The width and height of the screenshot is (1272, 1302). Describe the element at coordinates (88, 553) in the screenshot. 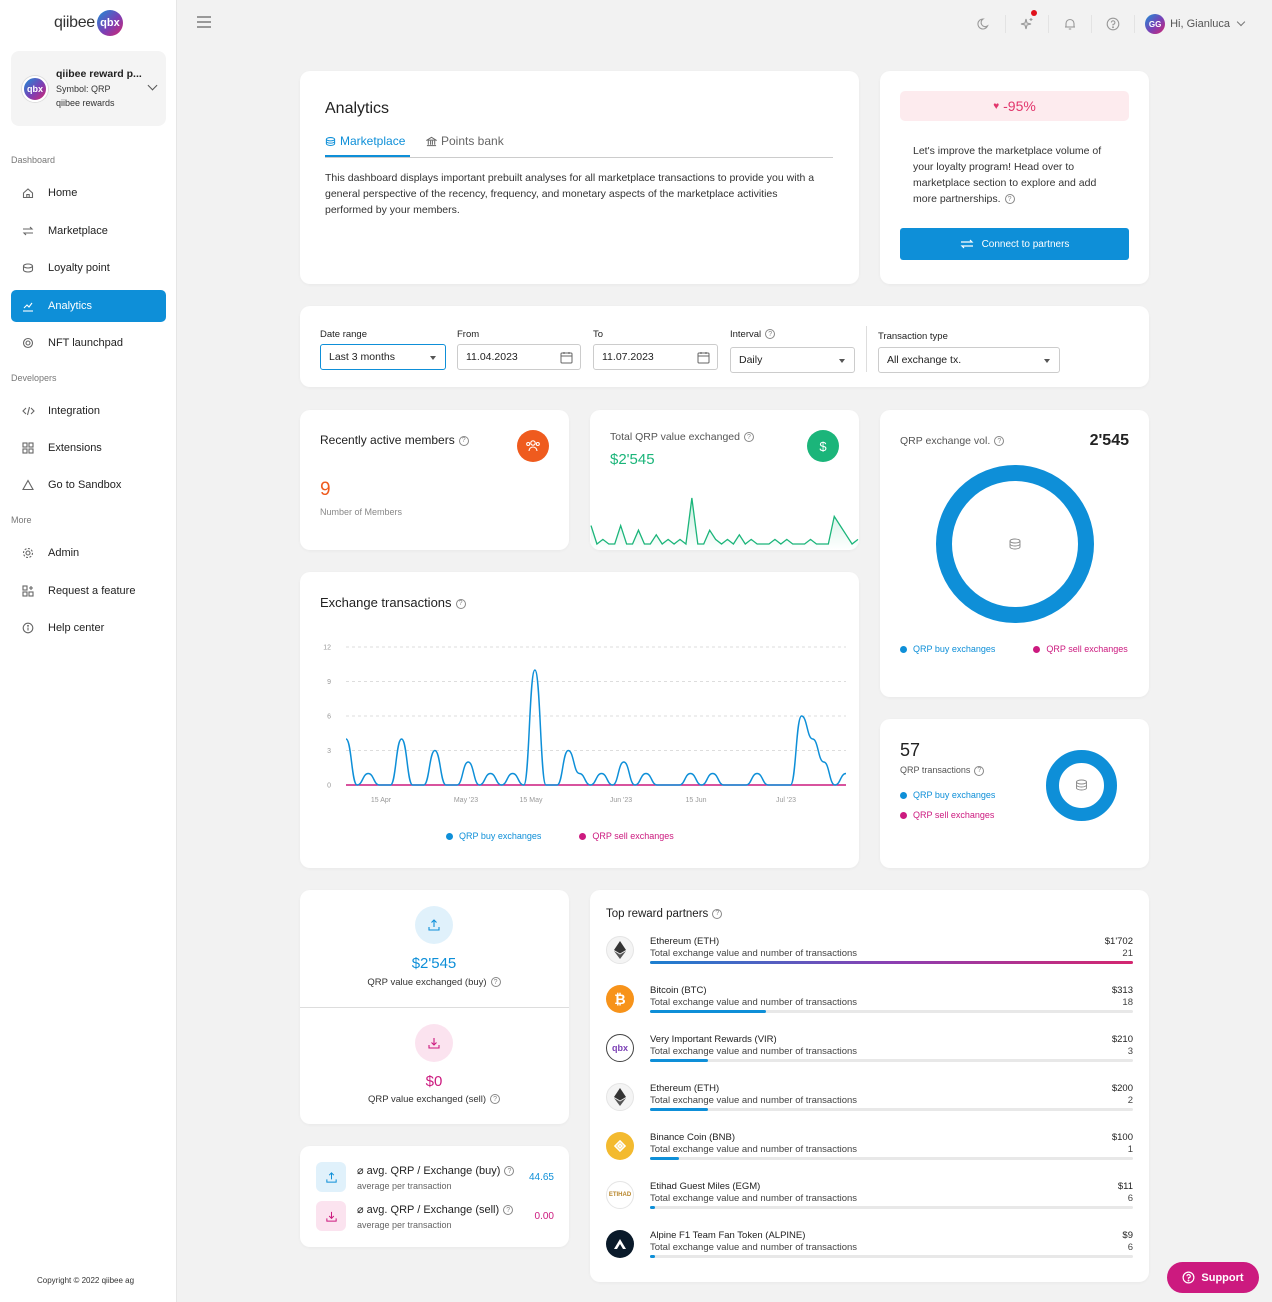

I see `sidebar-item-admin: Admin` at that location.